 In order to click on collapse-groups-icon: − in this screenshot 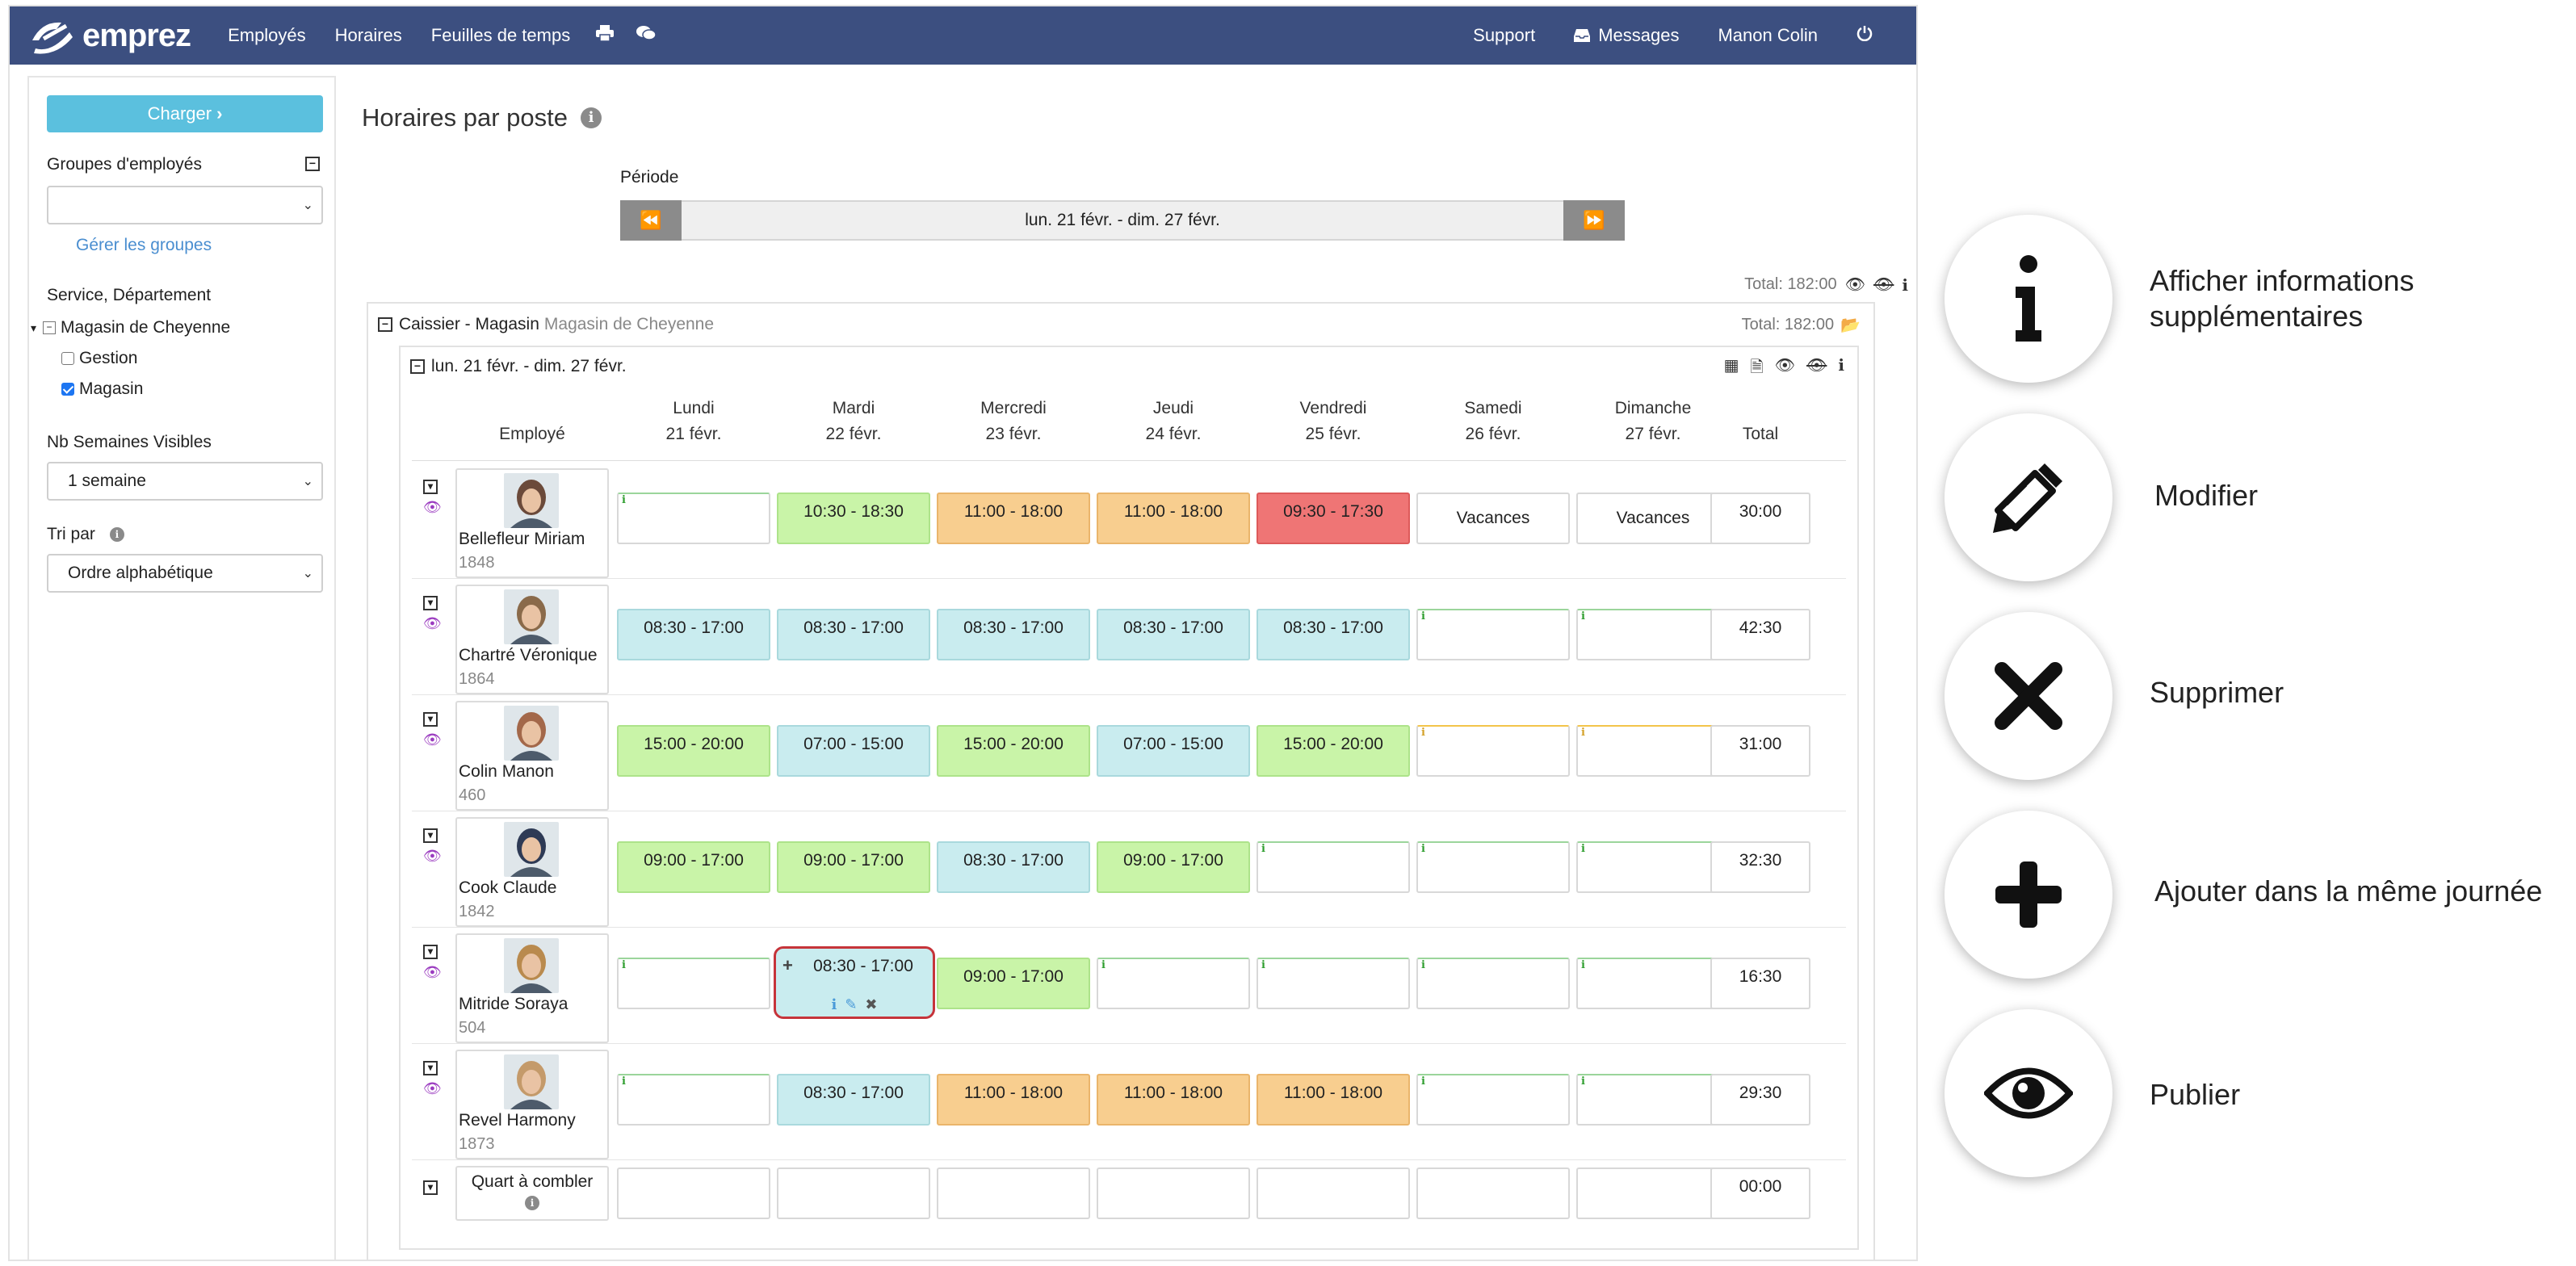, I will do `click(312, 164)`.